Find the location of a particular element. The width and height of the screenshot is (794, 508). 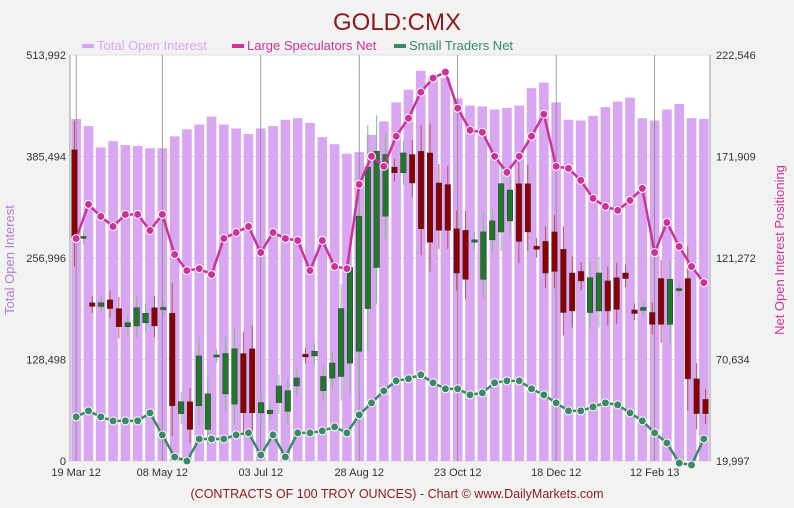

left-tick-label: 256,996 is located at coordinates (46, 259).